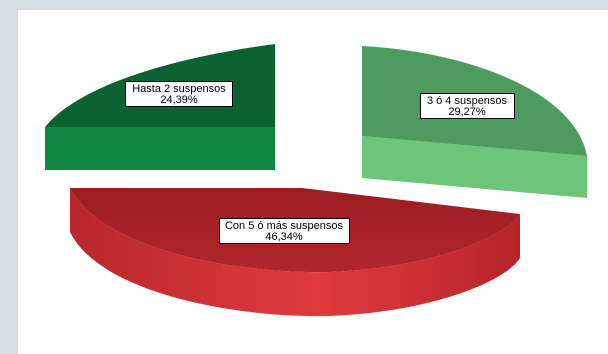 This screenshot has height=354, width=608. I want to click on label-3-4-name: 3 ó 4 suspensos, so click(467, 101).